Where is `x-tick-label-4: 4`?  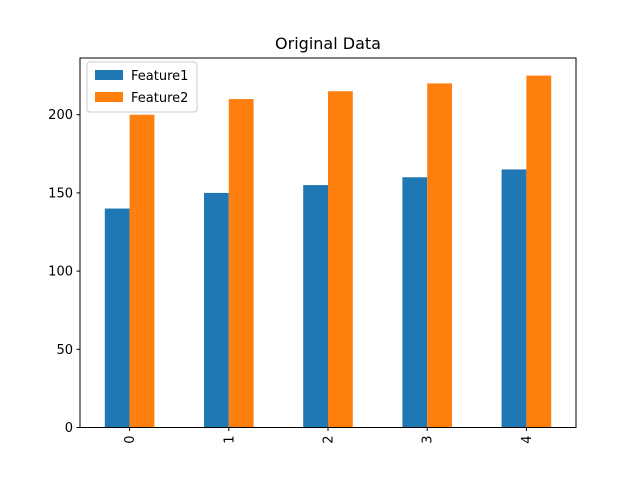
x-tick-label-4: 4 is located at coordinates (527, 440).